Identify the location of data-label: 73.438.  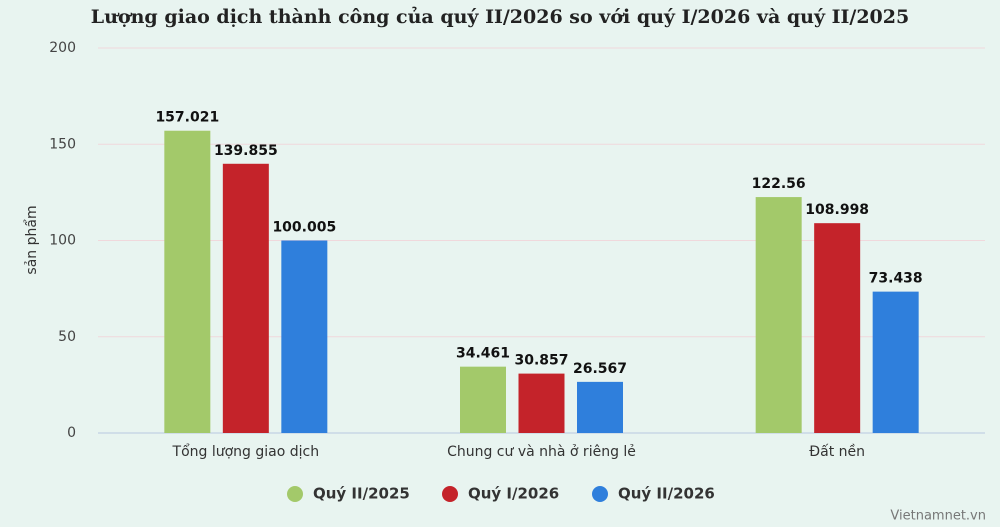
(896, 279).